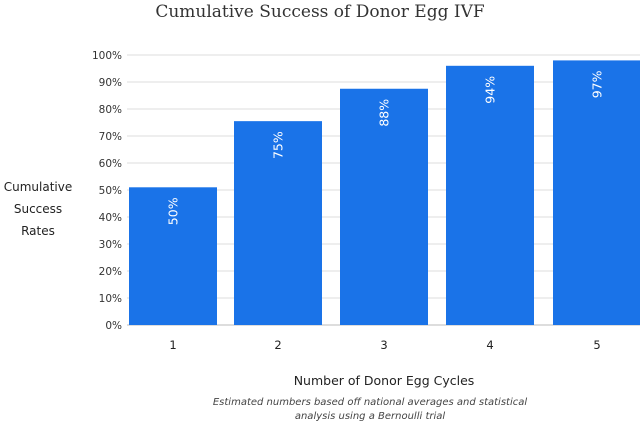 This screenshot has width=640, height=424. I want to click on y-tick-label: 10%, so click(110, 299).